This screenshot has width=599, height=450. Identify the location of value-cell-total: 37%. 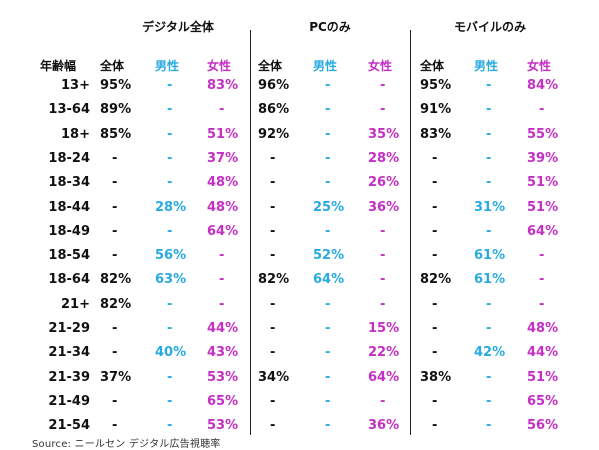
(116, 377).